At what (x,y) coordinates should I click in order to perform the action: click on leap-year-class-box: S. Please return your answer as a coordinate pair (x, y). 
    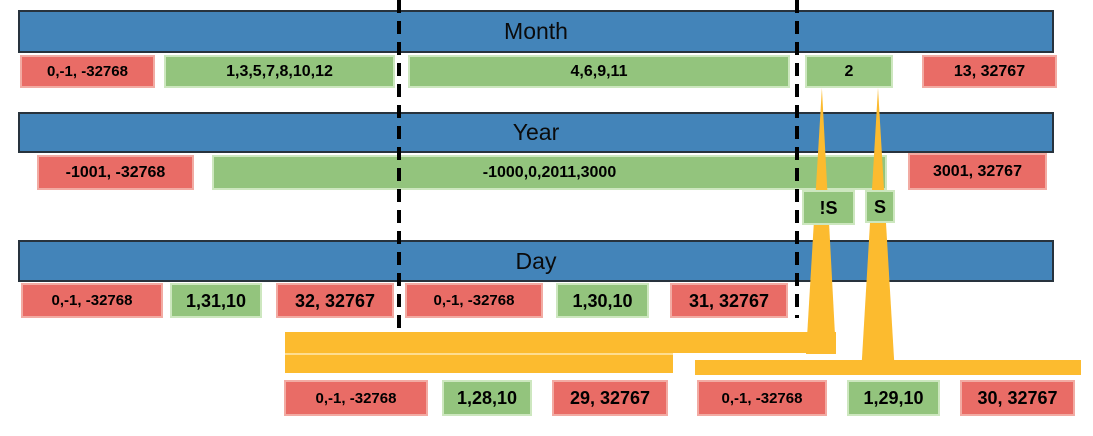
    Looking at the image, I should click on (880, 206).